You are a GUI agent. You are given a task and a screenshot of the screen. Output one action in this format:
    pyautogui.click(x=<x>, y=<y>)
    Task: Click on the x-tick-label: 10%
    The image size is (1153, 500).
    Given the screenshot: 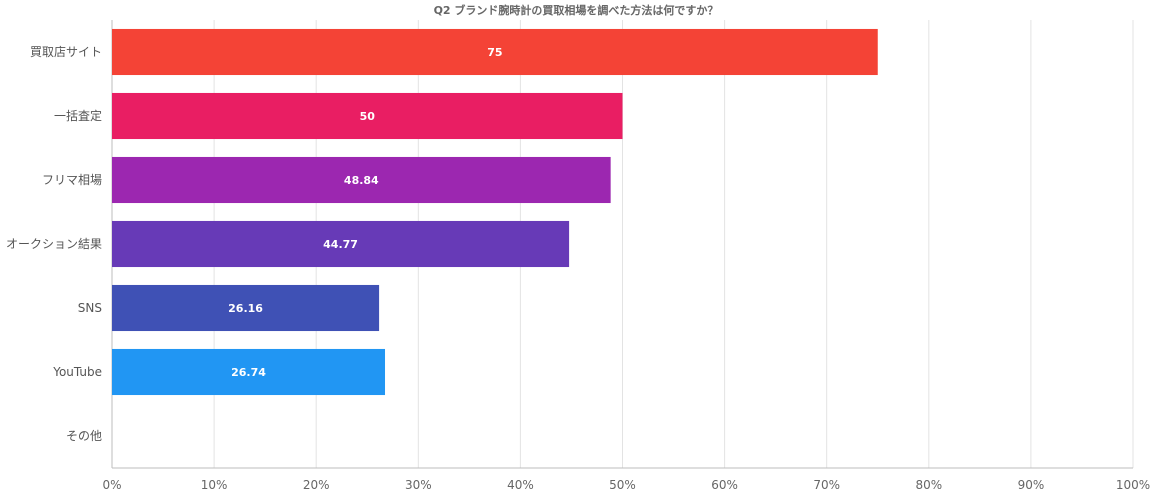 What is the action you would take?
    pyautogui.click(x=214, y=485)
    